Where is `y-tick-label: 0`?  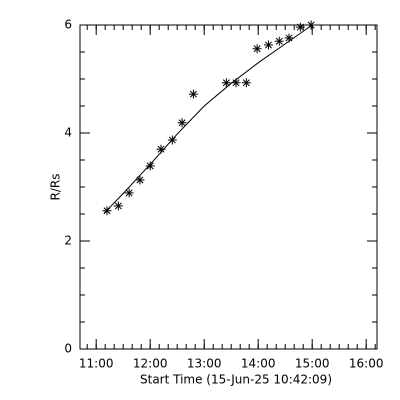
y-tick-label: 0 is located at coordinates (68, 349).